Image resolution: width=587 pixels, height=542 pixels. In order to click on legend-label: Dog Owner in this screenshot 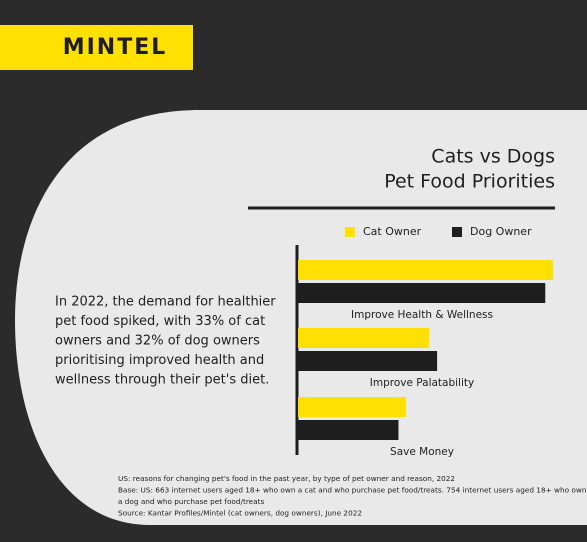, I will do `click(501, 231)`.